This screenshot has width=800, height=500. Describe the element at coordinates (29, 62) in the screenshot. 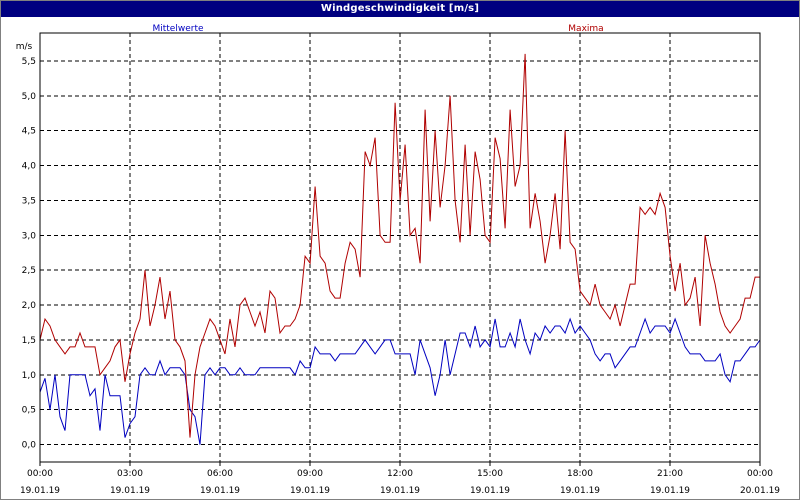

I see `y-tick-label: 5,5` at that location.